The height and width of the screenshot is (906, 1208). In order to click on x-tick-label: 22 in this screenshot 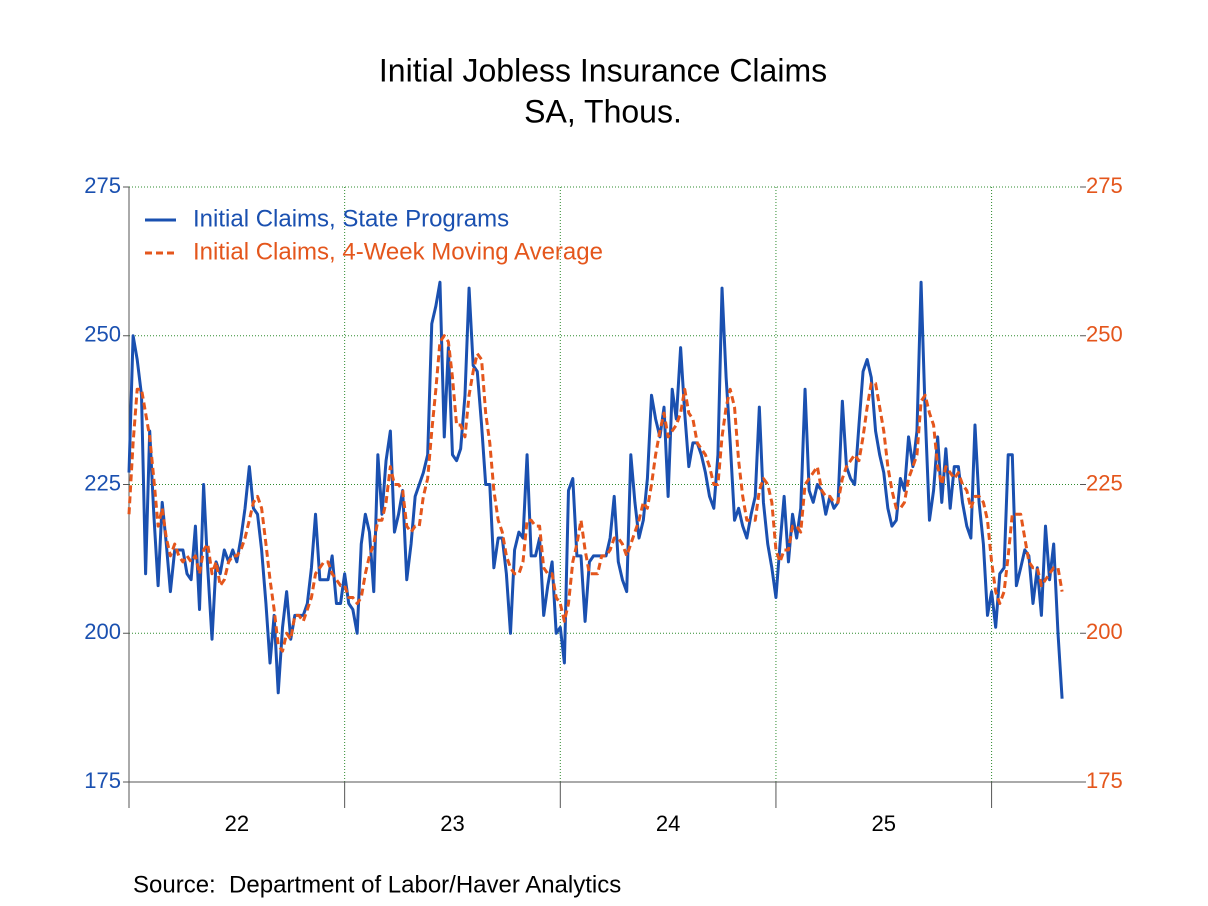, I will do `click(237, 823)`.